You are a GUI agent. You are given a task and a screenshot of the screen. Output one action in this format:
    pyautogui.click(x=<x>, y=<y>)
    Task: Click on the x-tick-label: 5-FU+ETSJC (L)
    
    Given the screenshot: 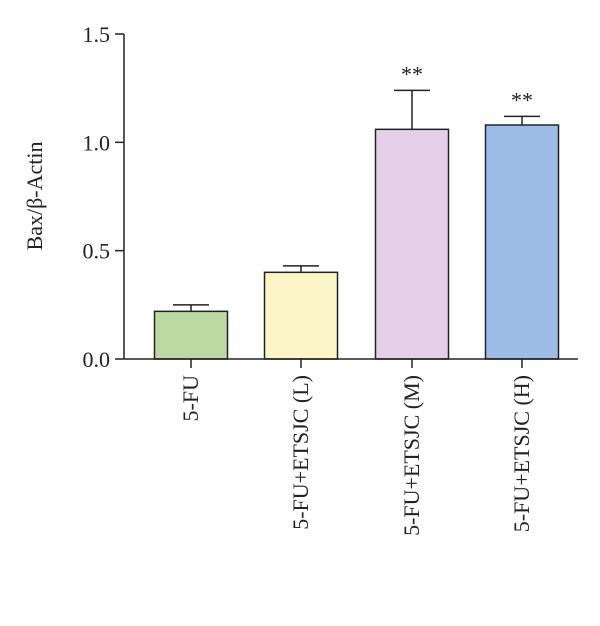 What is the action you would take?
    pyautogui.click(x=300, y=452)
    